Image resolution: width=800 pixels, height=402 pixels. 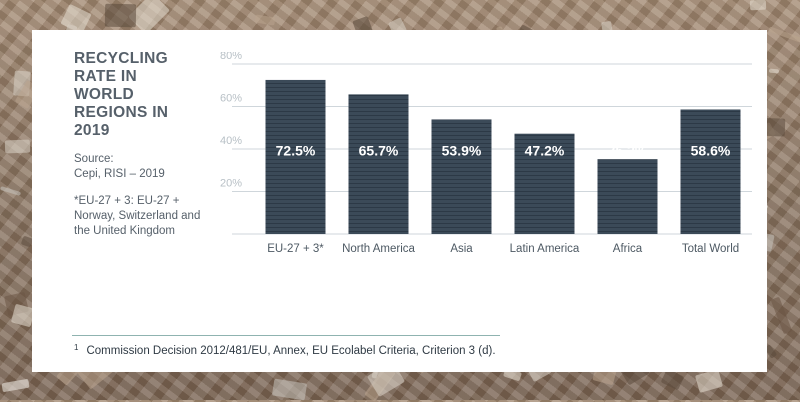 I want to click on data-label: 53.9%, so click(x=462, y=150).